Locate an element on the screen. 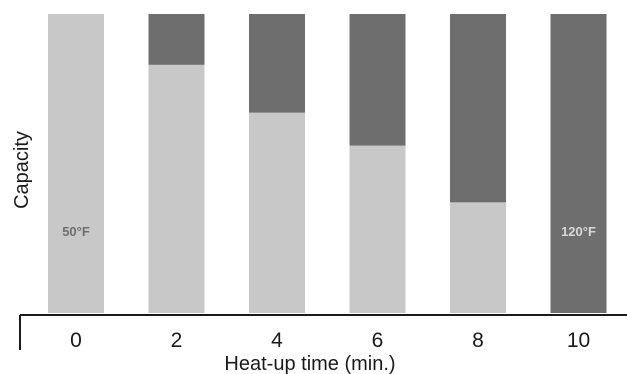 The height and width of the screenshot is (374, 627). bar-annotation-0: 50°F is located at coordinates (76, 231).